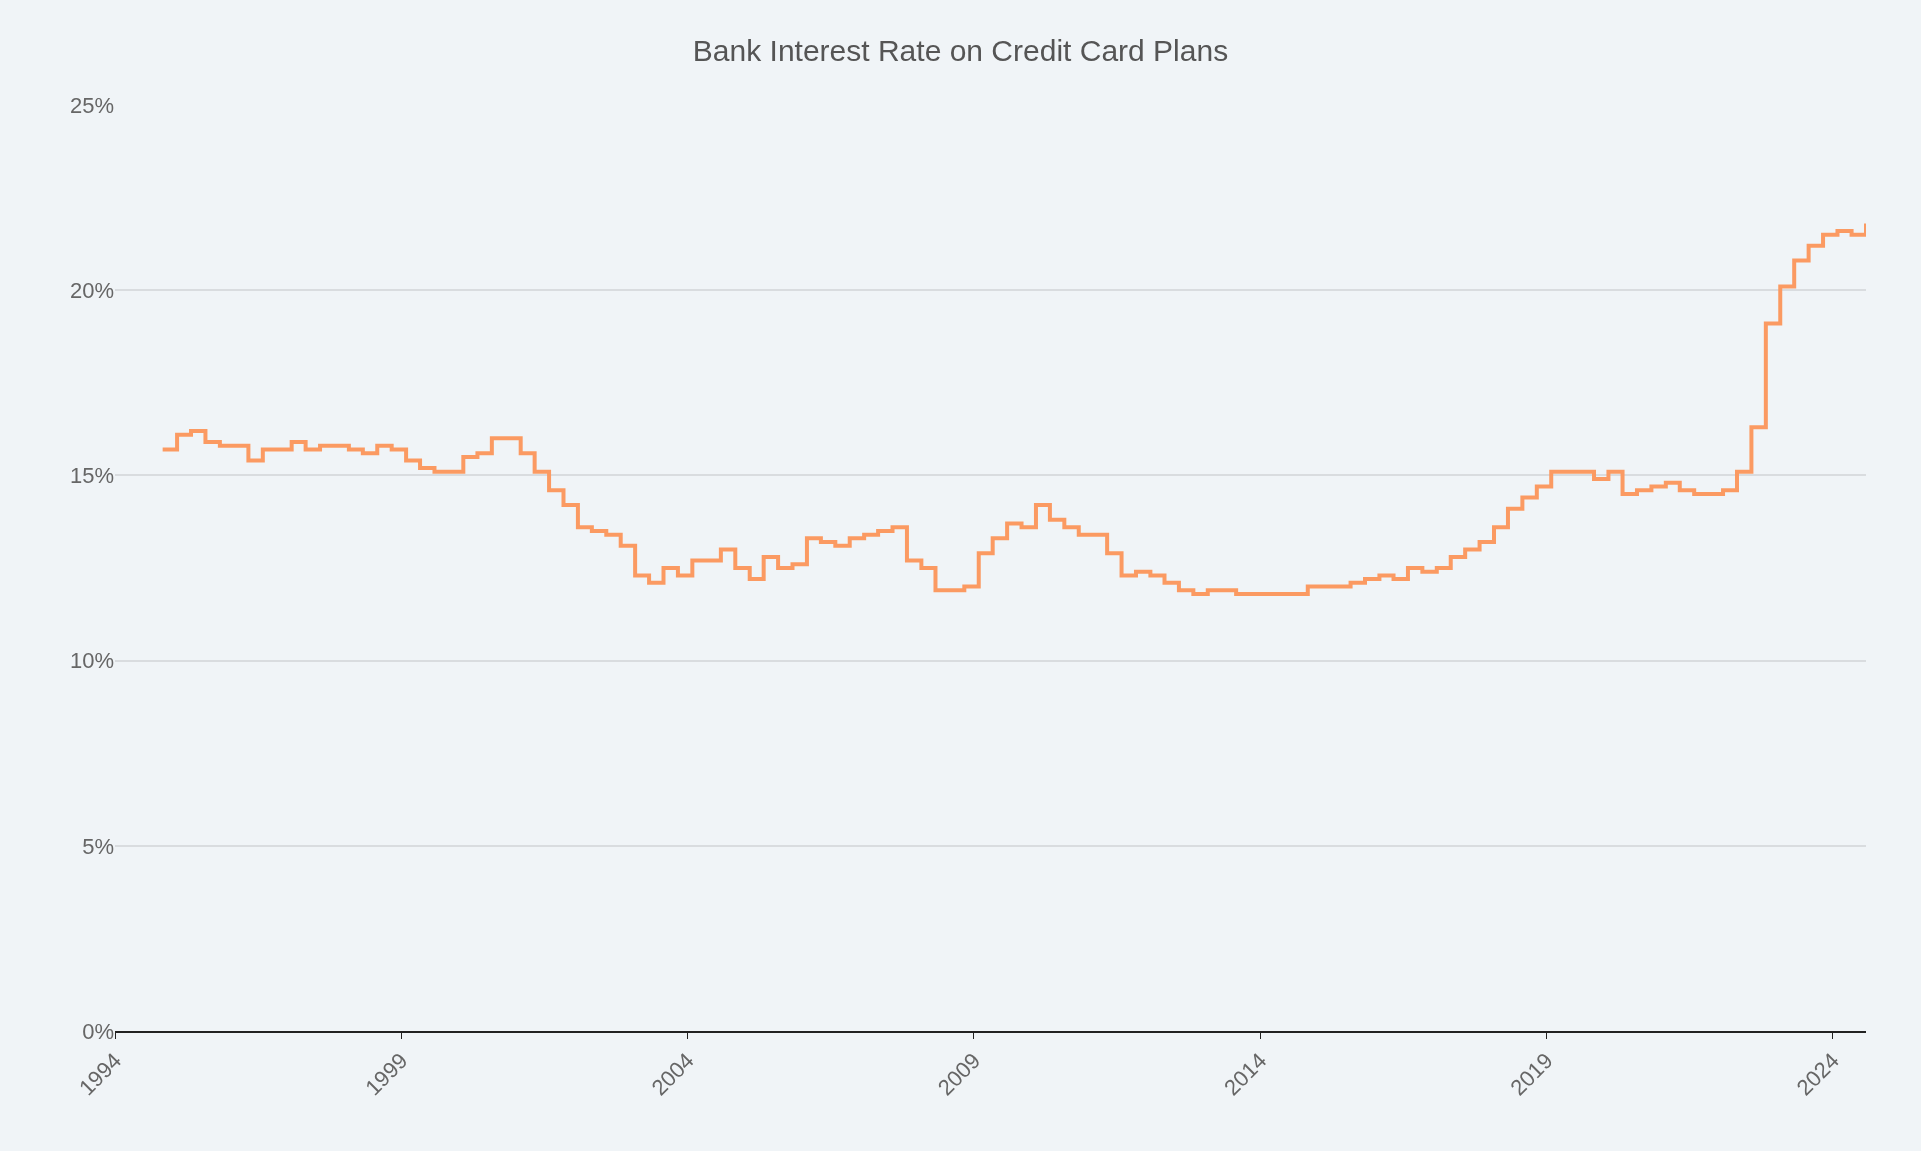 The width and height of the screenshot is (1921, 1151). What do you see at coordinates (91, 661) in the screenshot?
I see `y-tick-label: 10%` at bounding box center [91, 661].